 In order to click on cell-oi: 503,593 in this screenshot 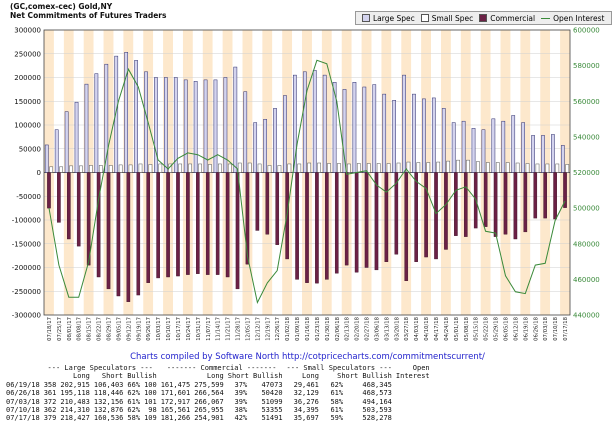, I will do `click(377, 410)`.